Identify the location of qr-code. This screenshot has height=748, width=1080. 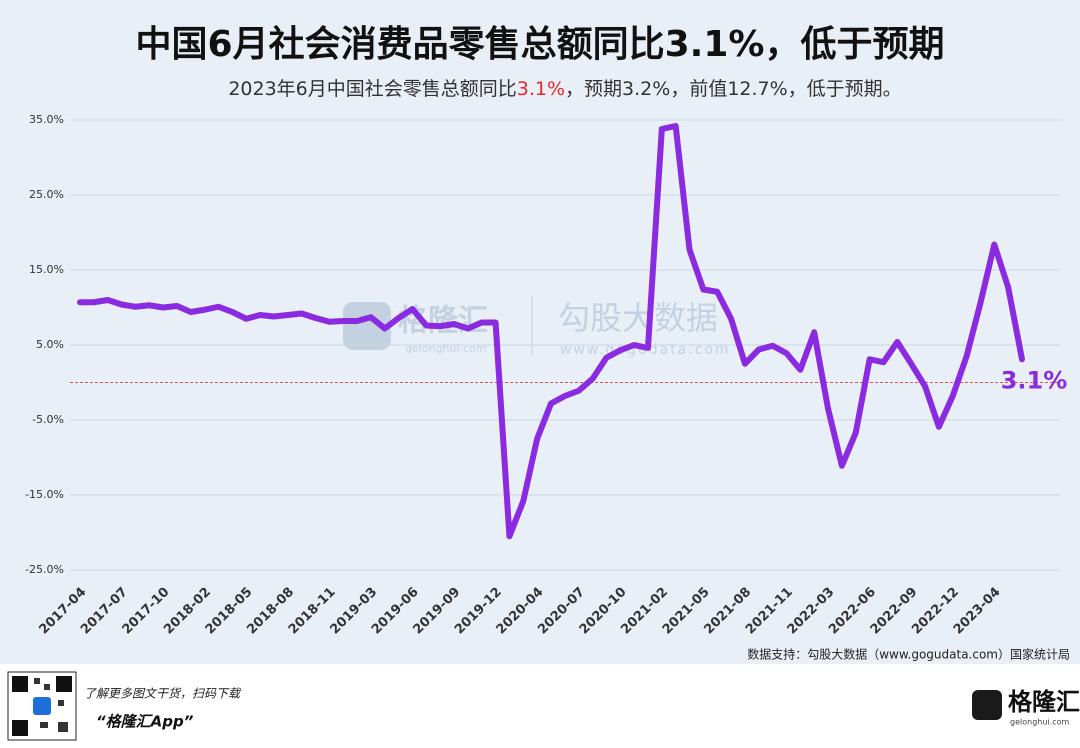
(42, 706).